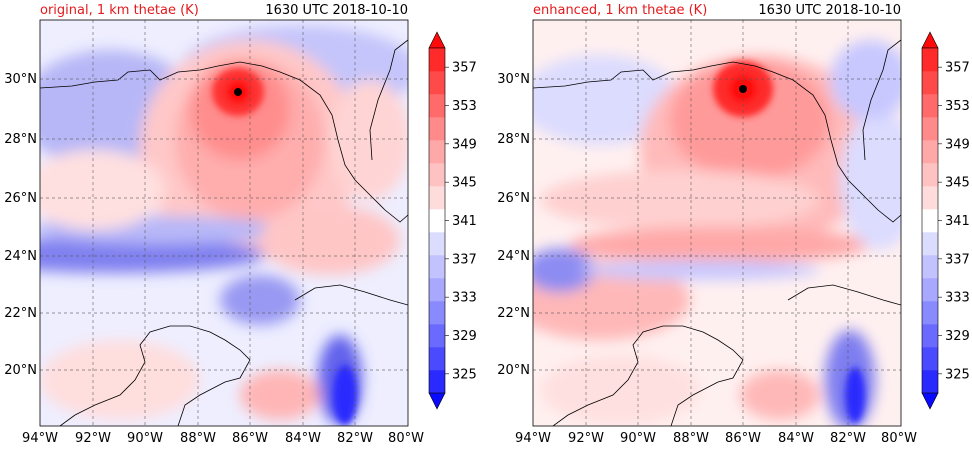 The image size is (972, 449). I want to click on colorbar-enhanced: 325 329 333 337 341 345 349 353 357, so click(945, 220).